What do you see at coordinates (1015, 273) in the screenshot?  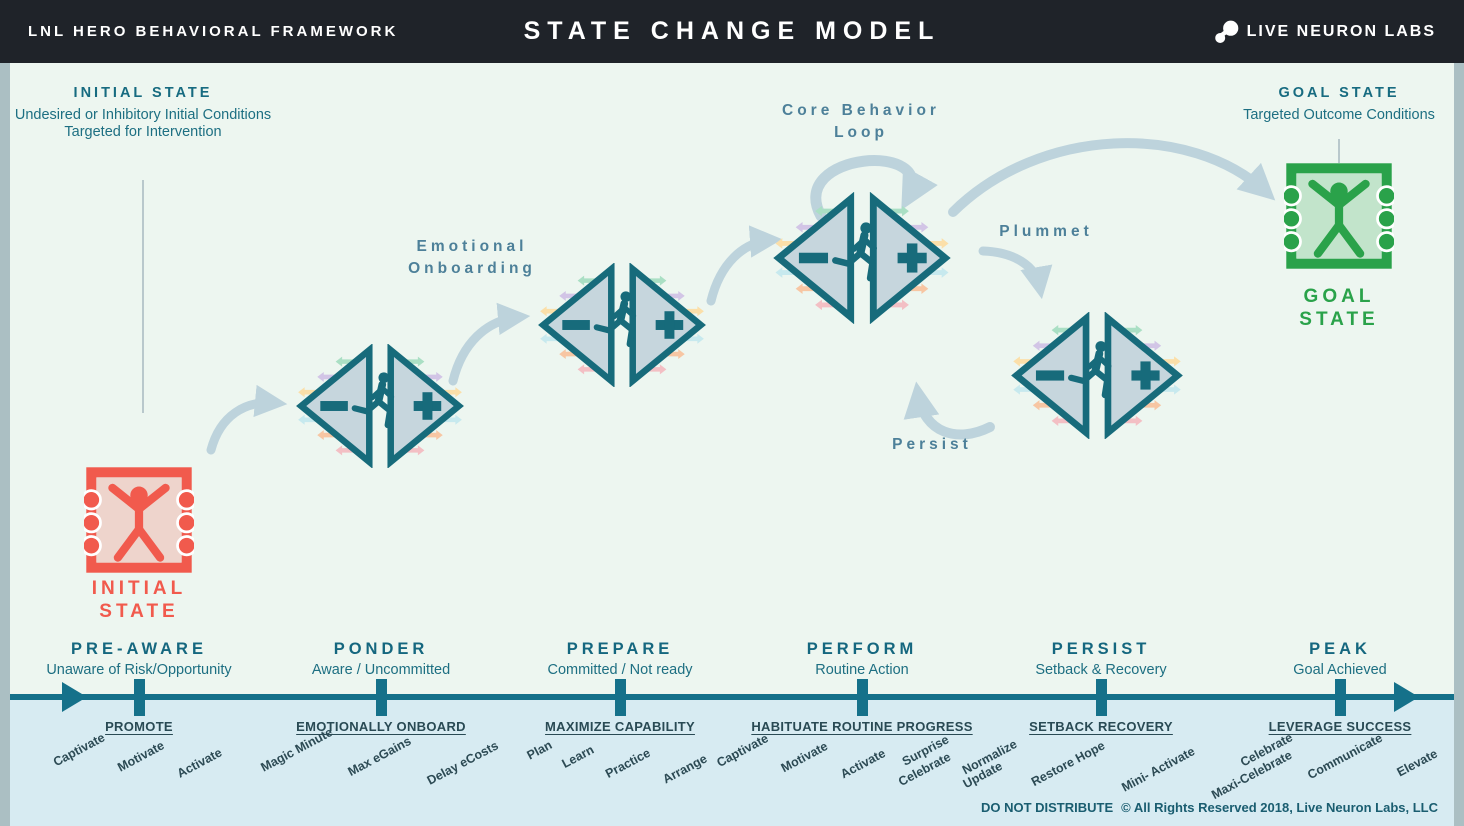 I see `plummet-arrow` at bounding box center [1015, 273].